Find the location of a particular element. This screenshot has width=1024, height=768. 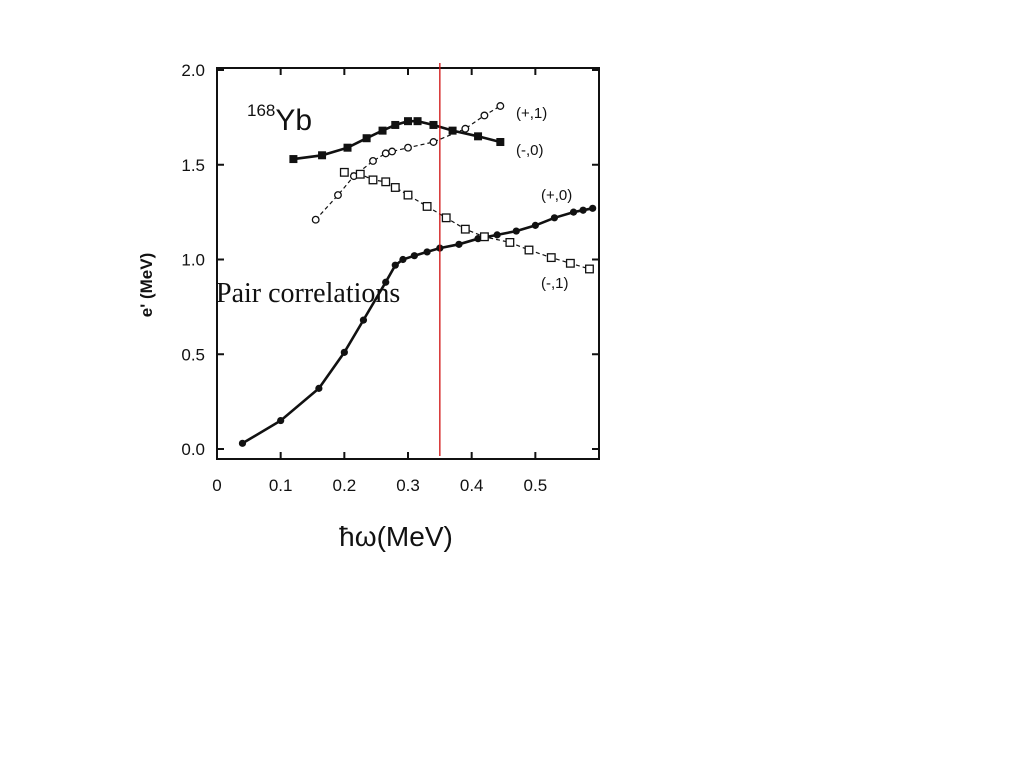

x-tick-label: 0.2 is located at coordinates (345, 485).